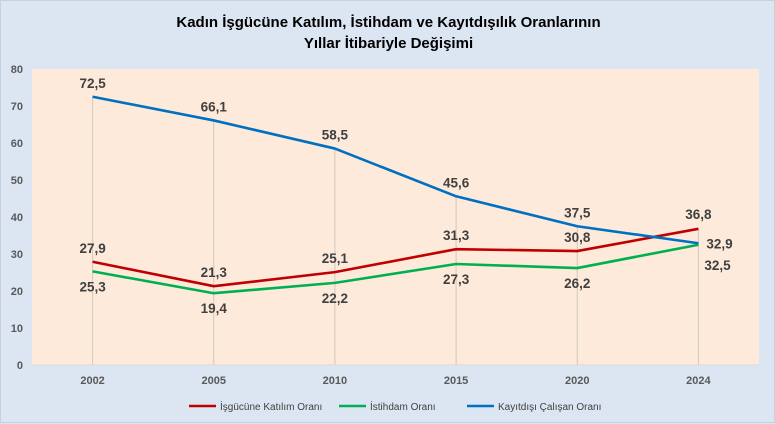 The height and width of the screenshot is (424, 775). I want to click on data-label: 36,8, so click(698, 214).